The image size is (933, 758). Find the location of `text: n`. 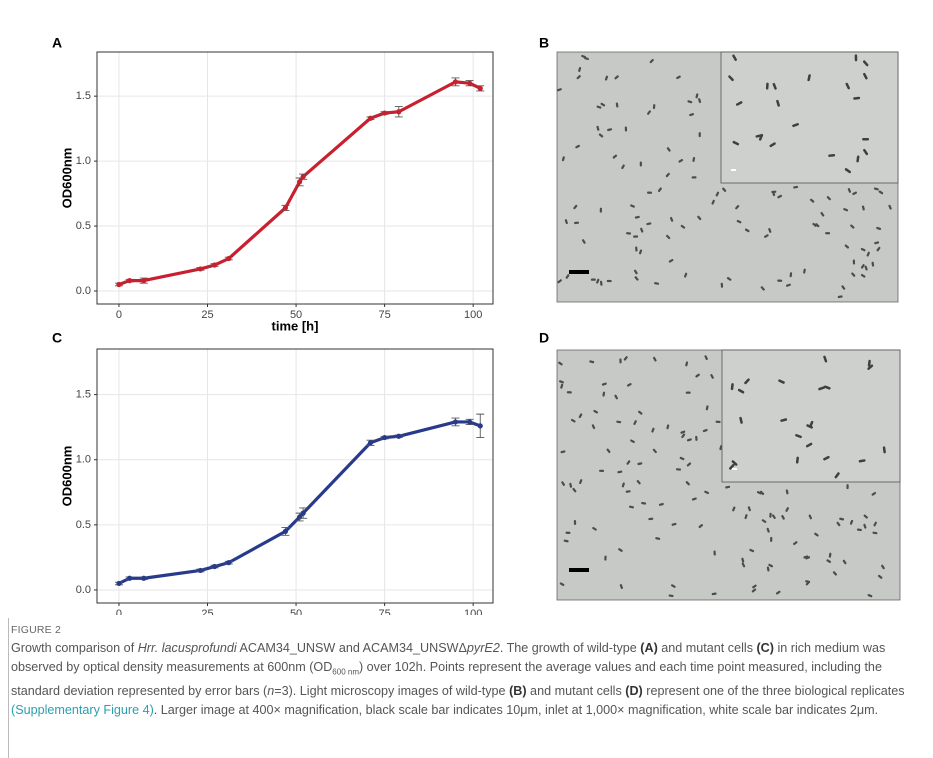

text: n is located at coordinates (271, 690).